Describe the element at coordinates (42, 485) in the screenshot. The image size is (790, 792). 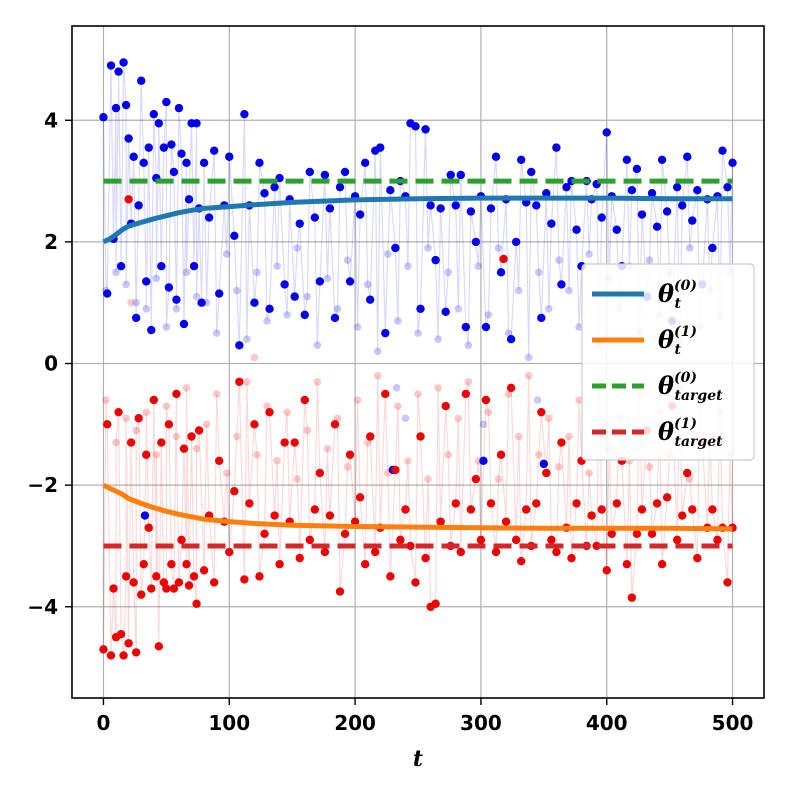
I see `y-tick-label-1: −2` at that location.